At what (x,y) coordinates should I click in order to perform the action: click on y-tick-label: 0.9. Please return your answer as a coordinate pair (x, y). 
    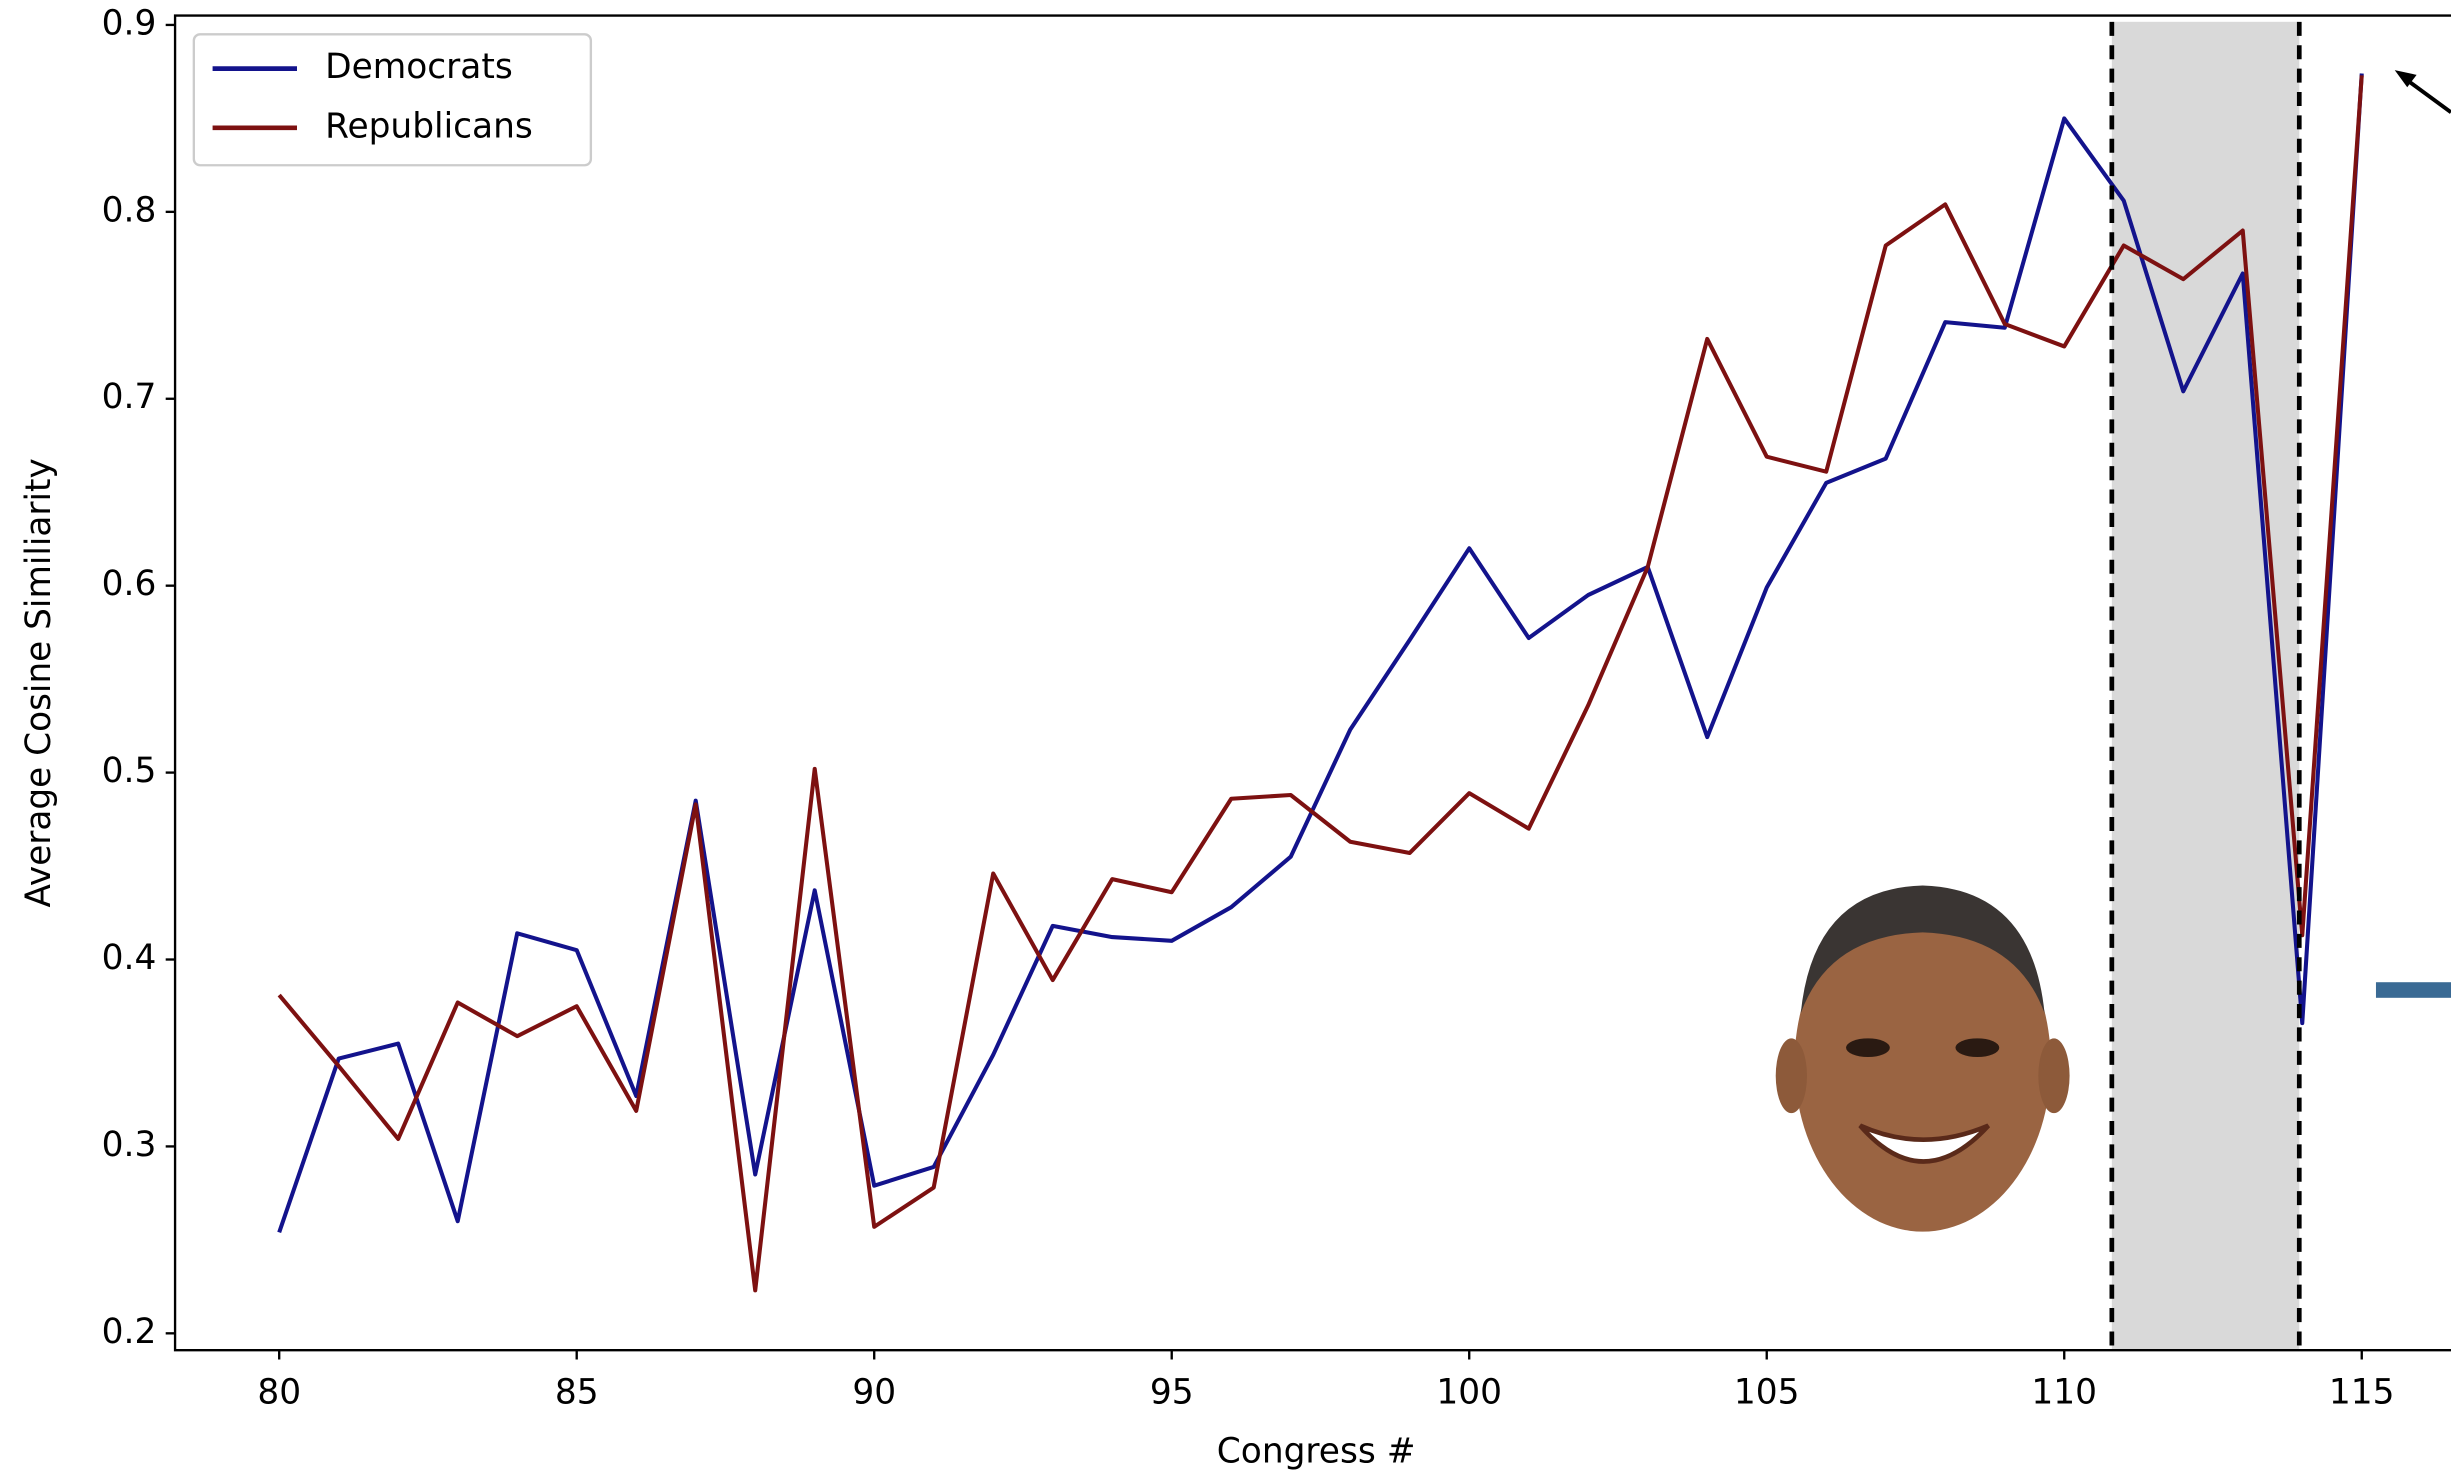
    Looking at the image, I should click on (129, 23).